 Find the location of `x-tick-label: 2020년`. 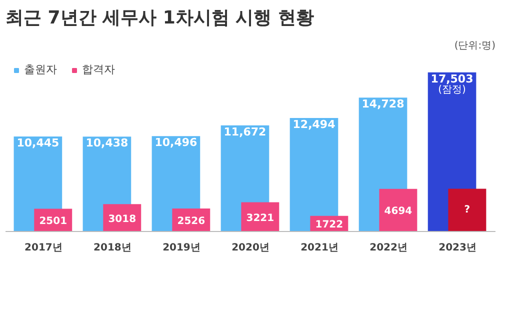

x-tick-label: 2020년 is located at coordinates (251, 248).